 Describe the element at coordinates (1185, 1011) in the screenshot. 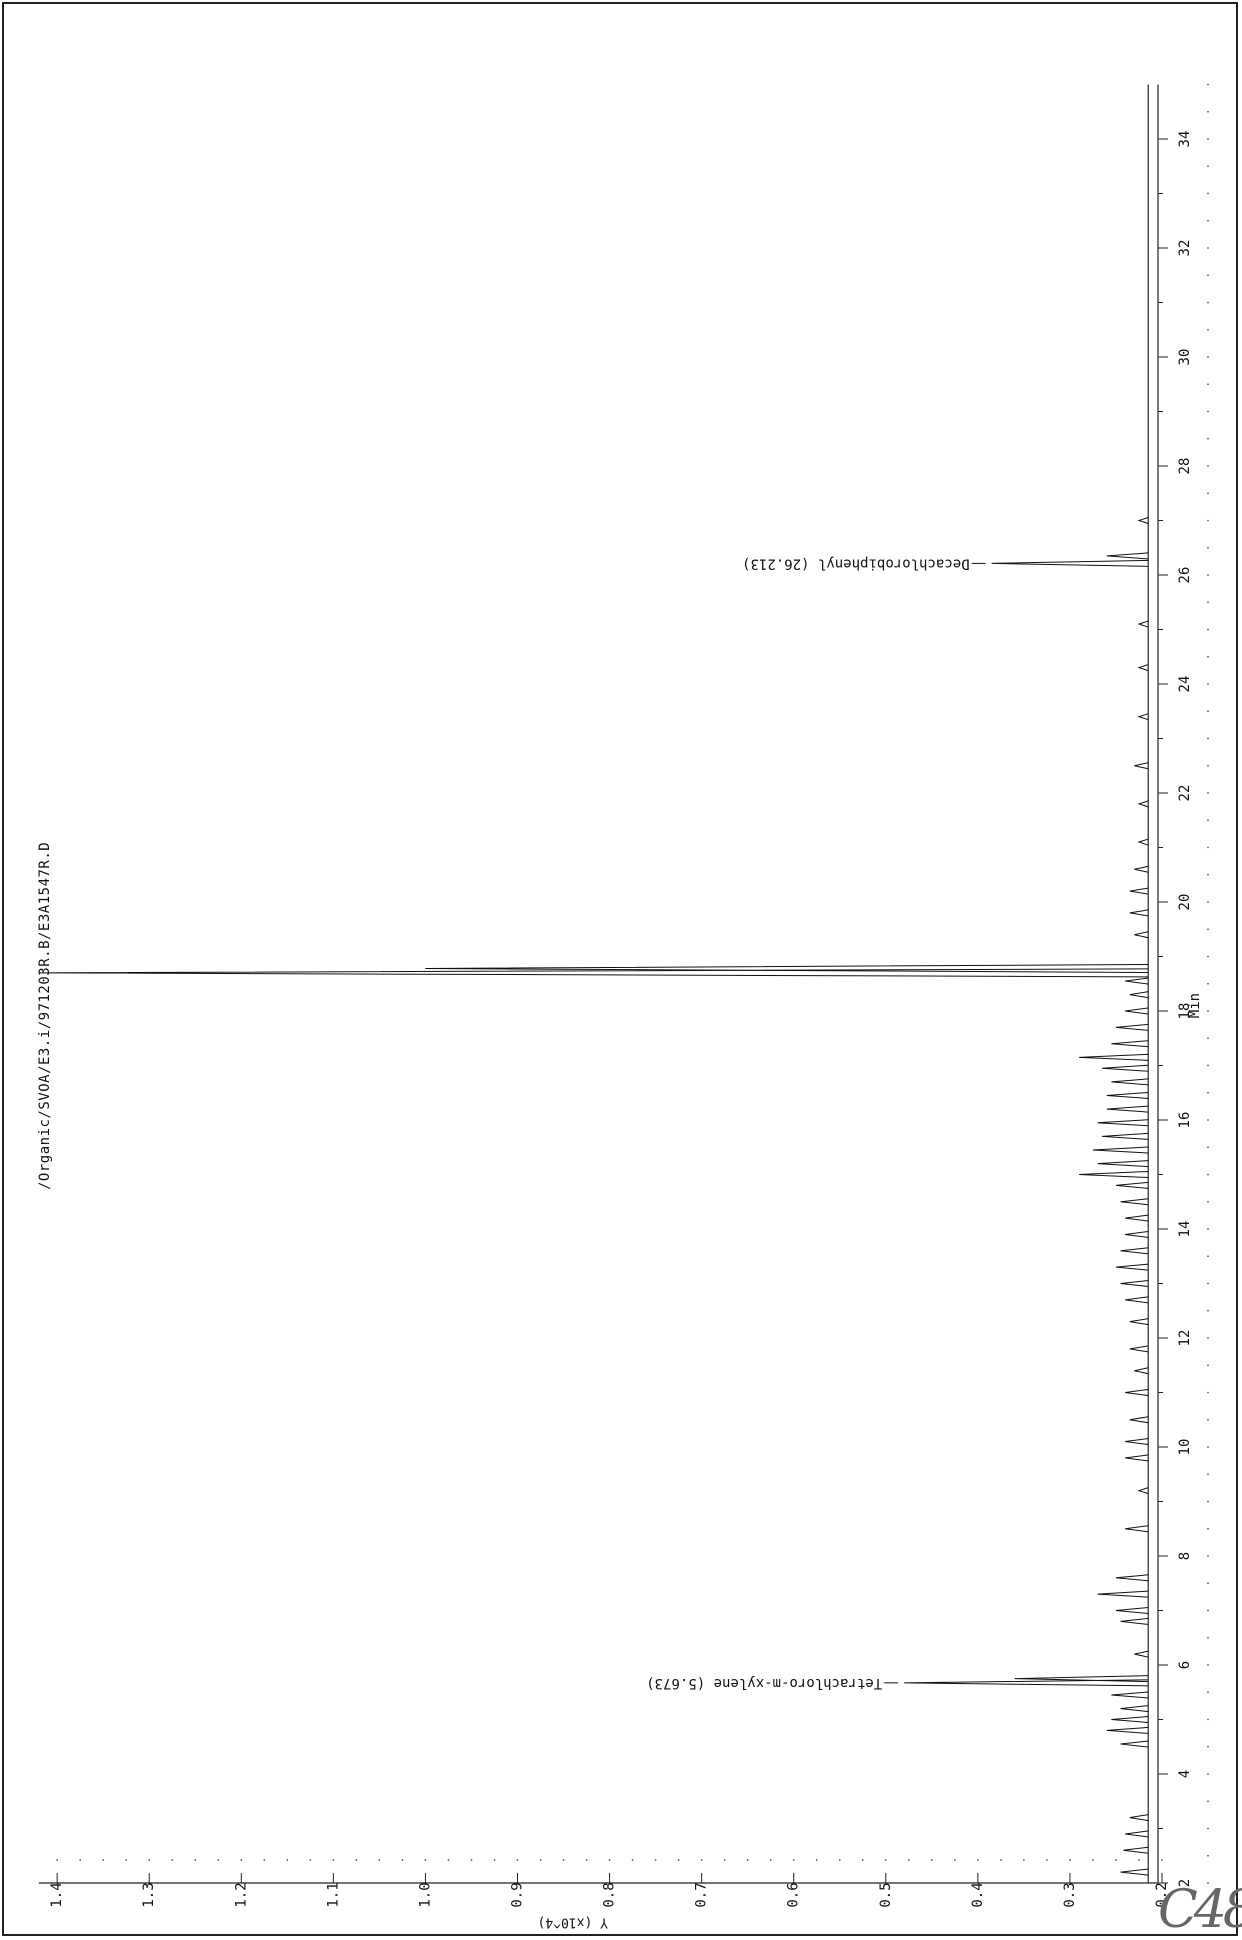

I see `x-tick-label: 18` at that location.